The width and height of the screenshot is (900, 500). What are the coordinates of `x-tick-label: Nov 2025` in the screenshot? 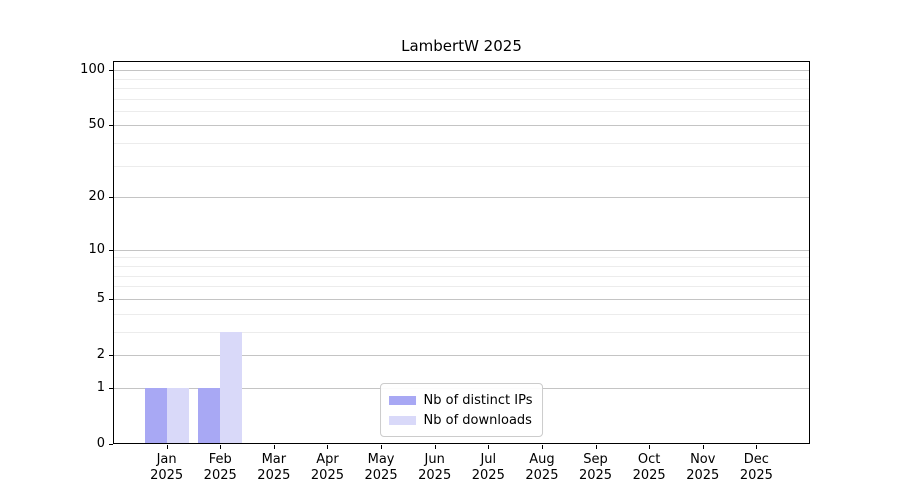 It's located at (703, 467).